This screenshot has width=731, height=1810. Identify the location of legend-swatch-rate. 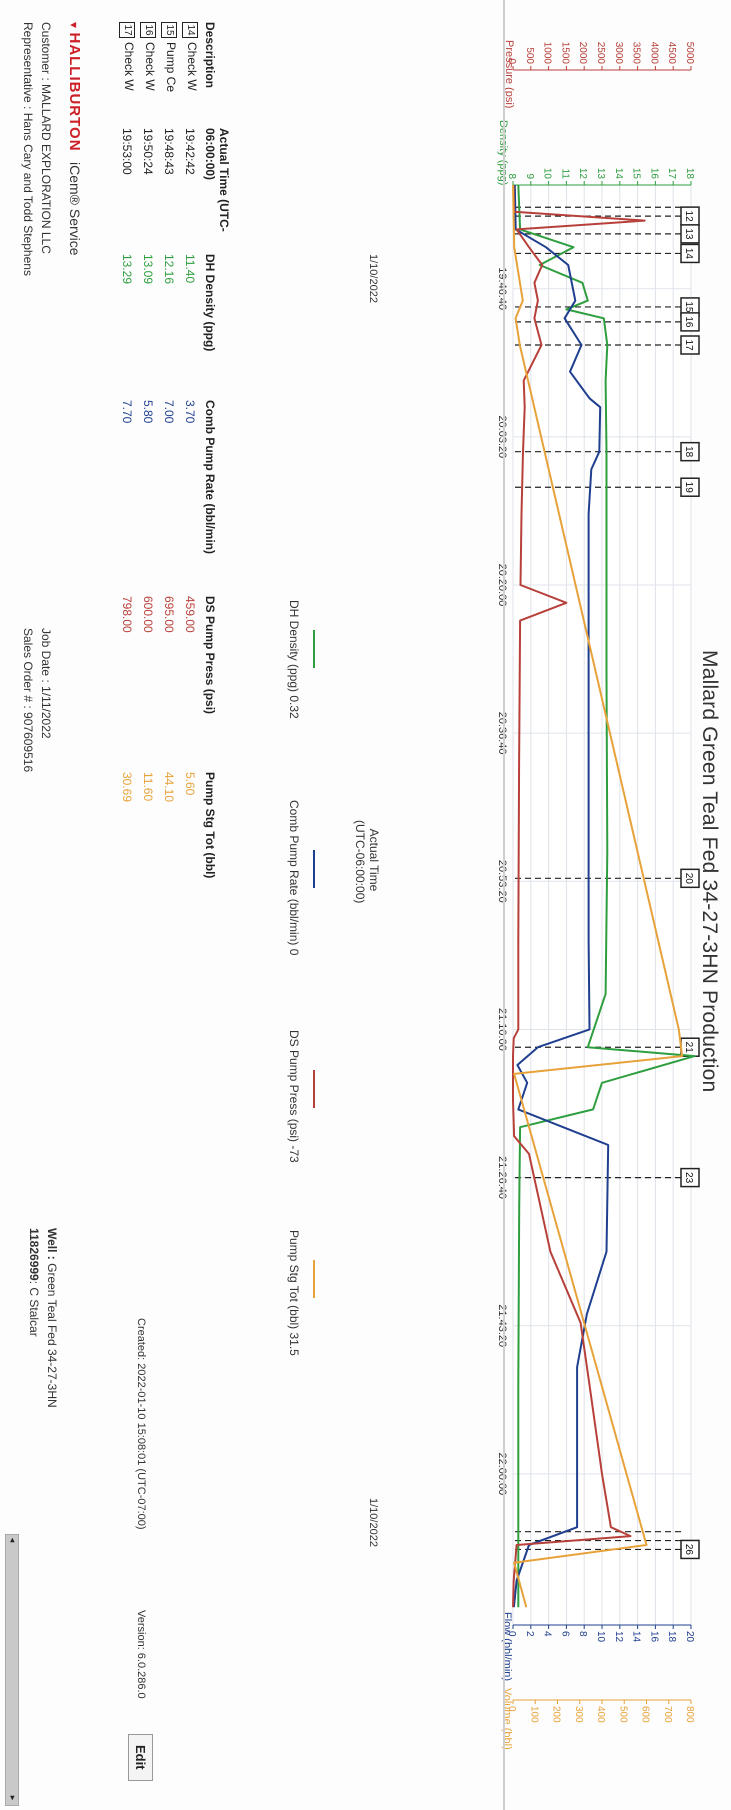
(314, 869).